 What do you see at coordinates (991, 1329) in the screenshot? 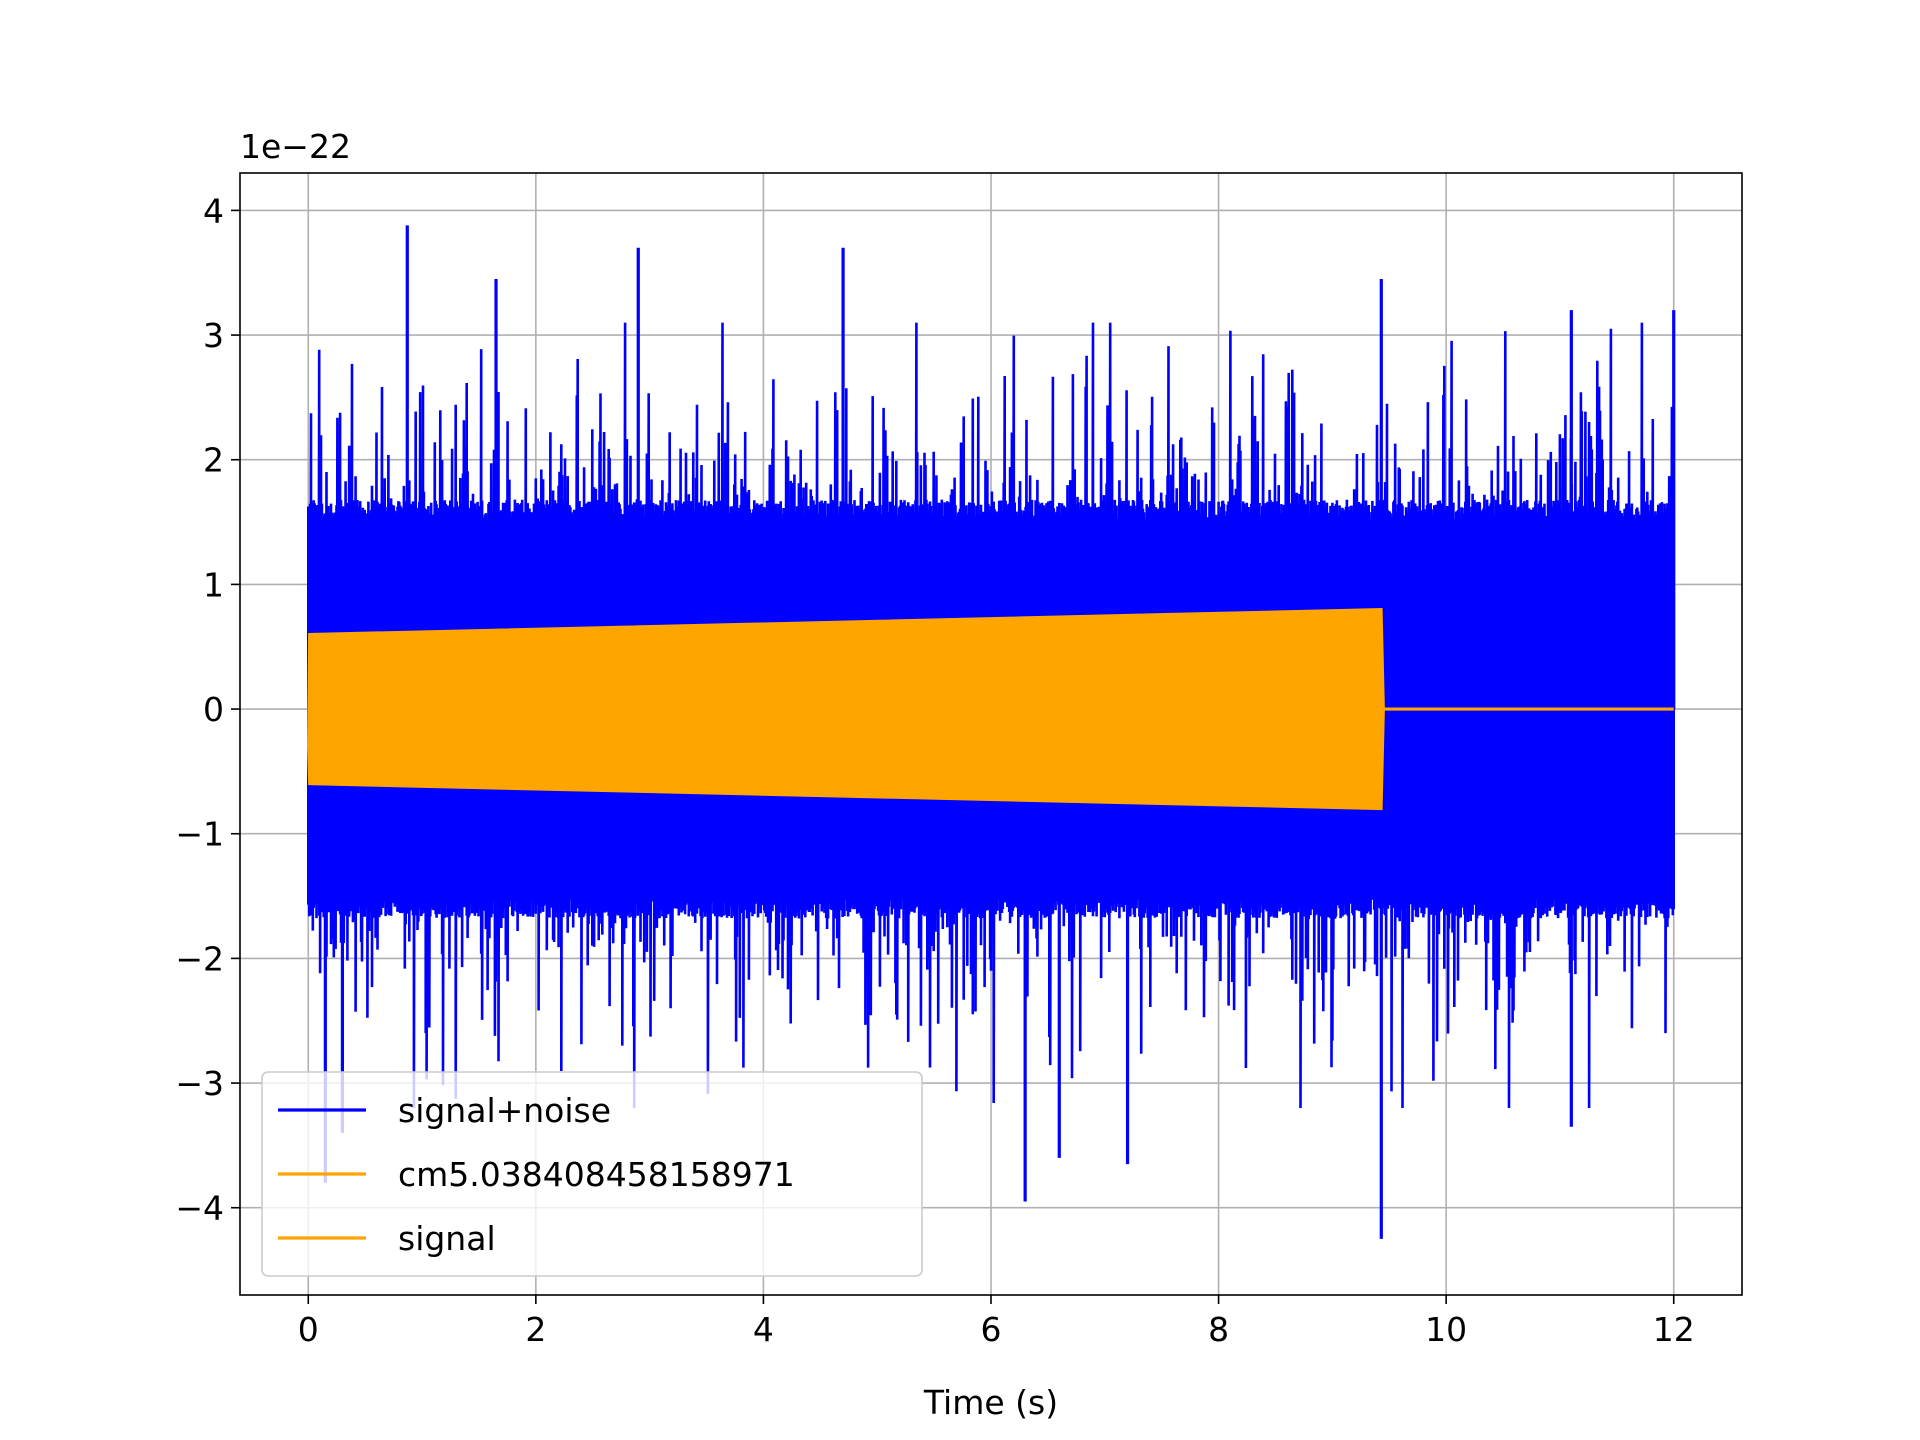
I see `x-tick-label: 6` at bounding box center [991, 1329].